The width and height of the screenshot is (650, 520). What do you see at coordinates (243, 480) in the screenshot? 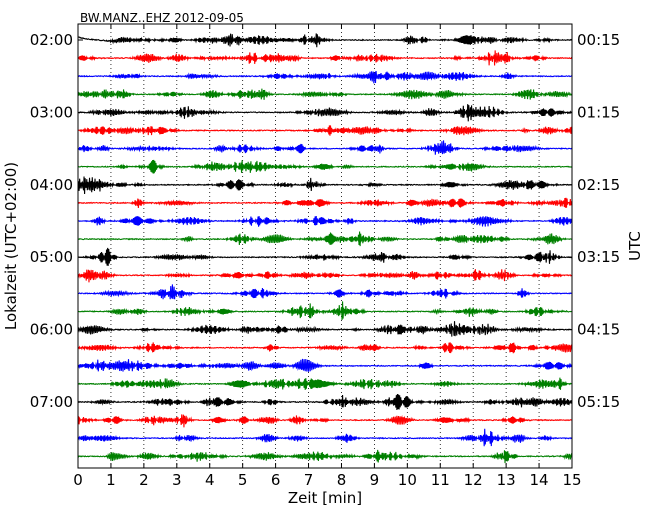
I see `x-tick-label: 5` at bounding box center [243, 480].